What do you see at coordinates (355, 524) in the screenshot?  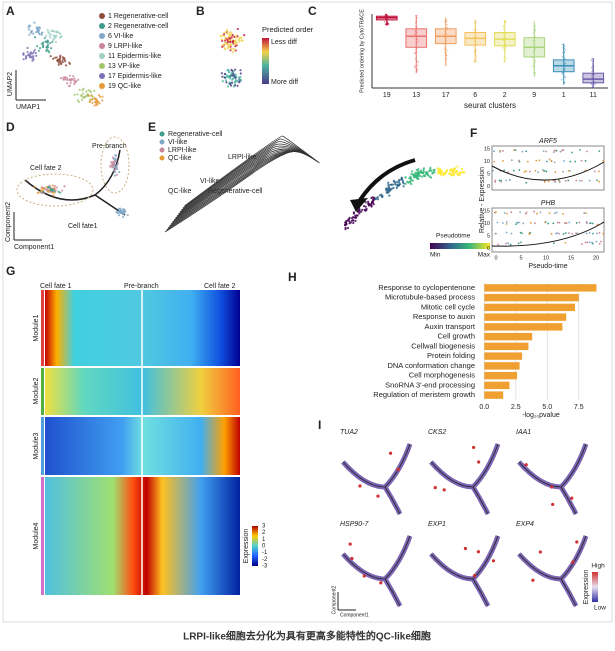 I see `gene-title: HSP90-7` at bounding box center [355, 524].